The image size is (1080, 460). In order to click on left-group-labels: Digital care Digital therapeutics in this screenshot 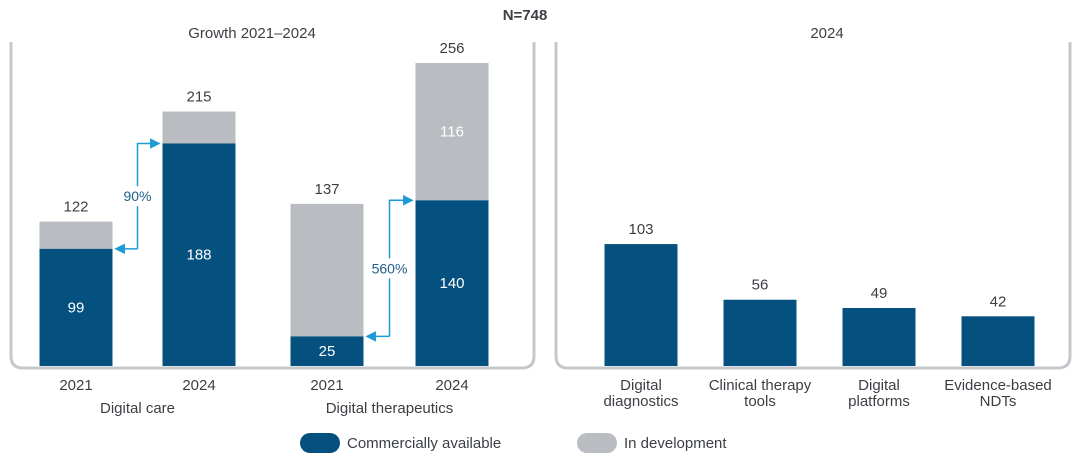, I will do `click(276, 408)`.